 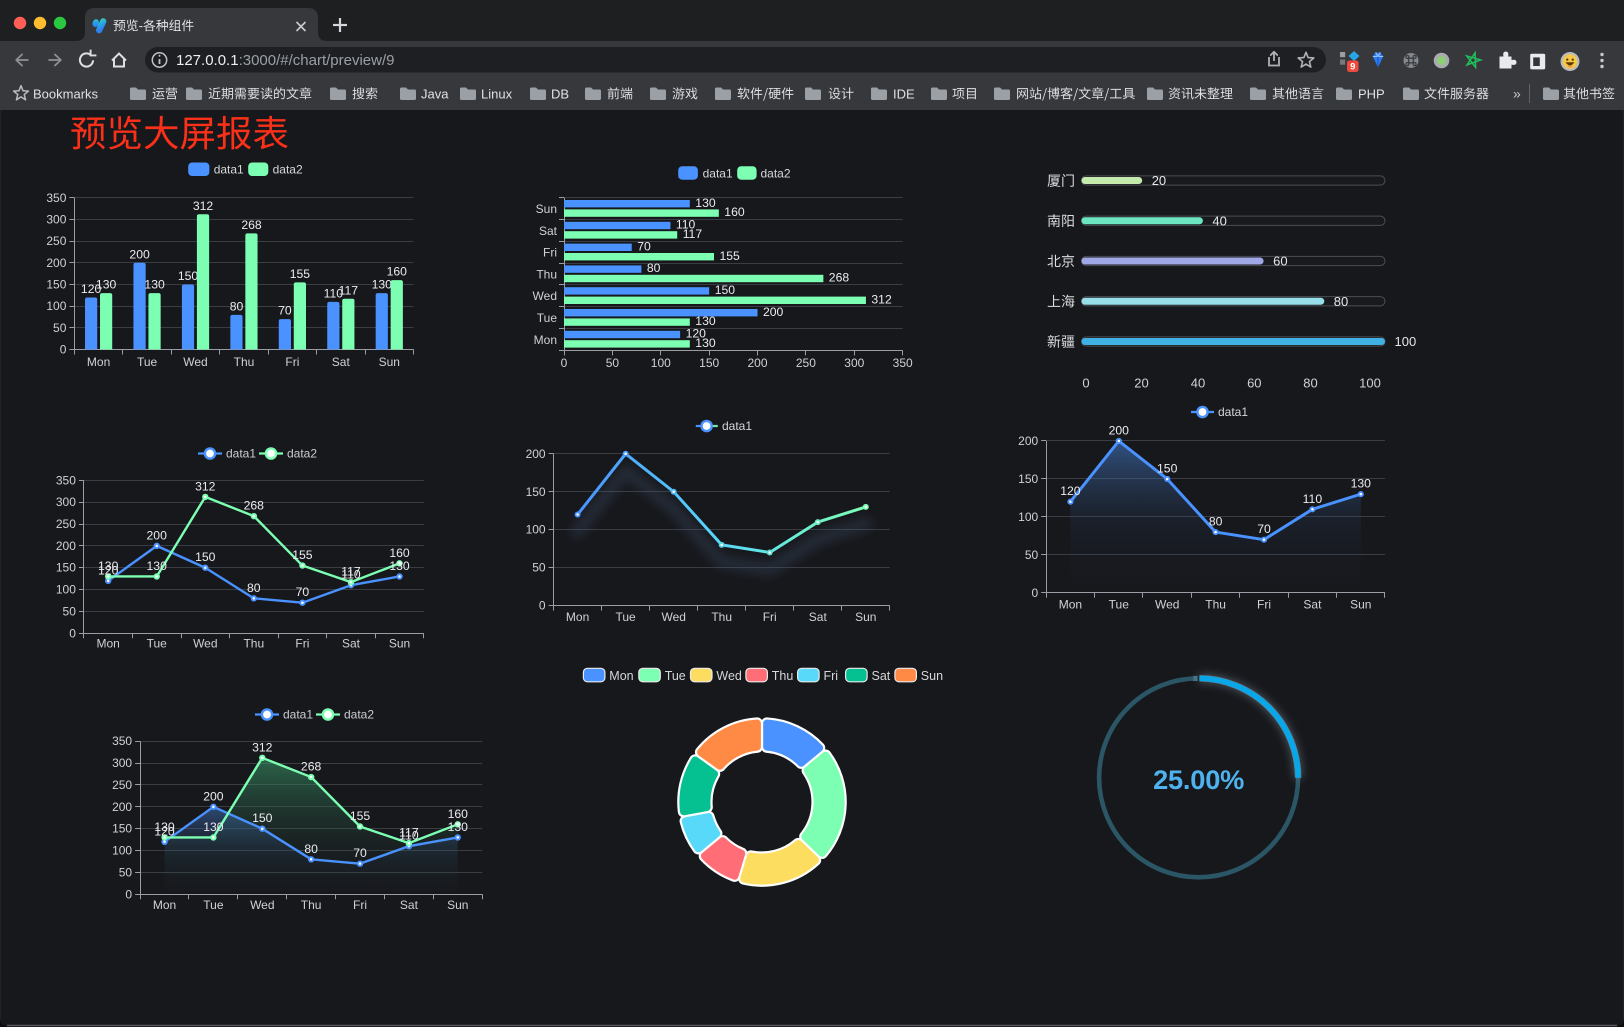 What do you see at coordinates (66, 93) in the screenshot?
I see `svg-text: Bookmarks` at bounding box center [66, 93].